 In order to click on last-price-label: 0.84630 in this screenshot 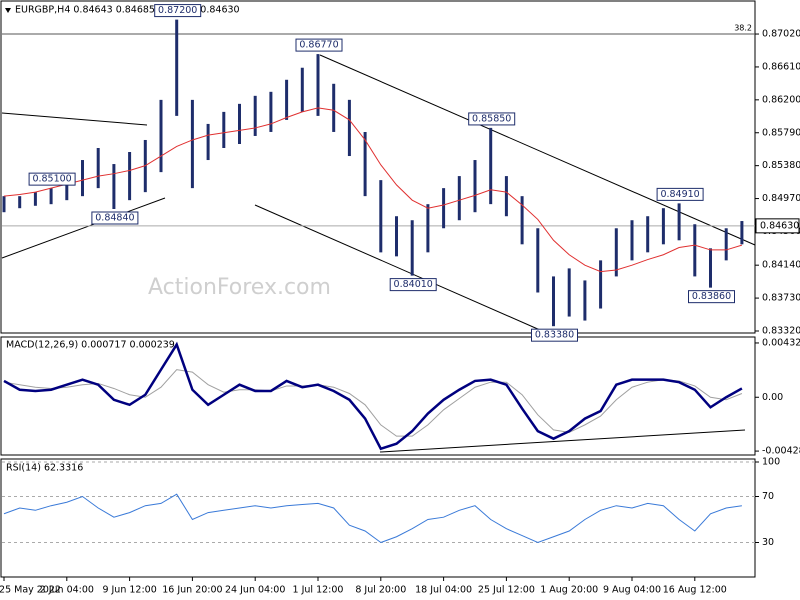, I will do `click(779, 225)`.